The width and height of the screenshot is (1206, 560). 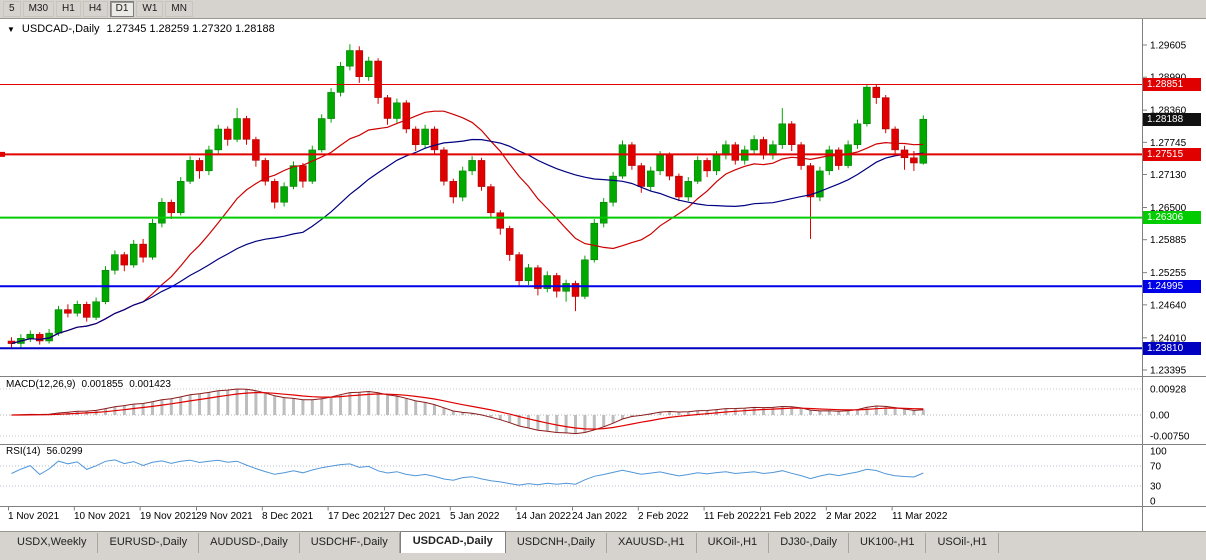 I want to click on timeframe-button-5: 5, so click(x=12, y=9).